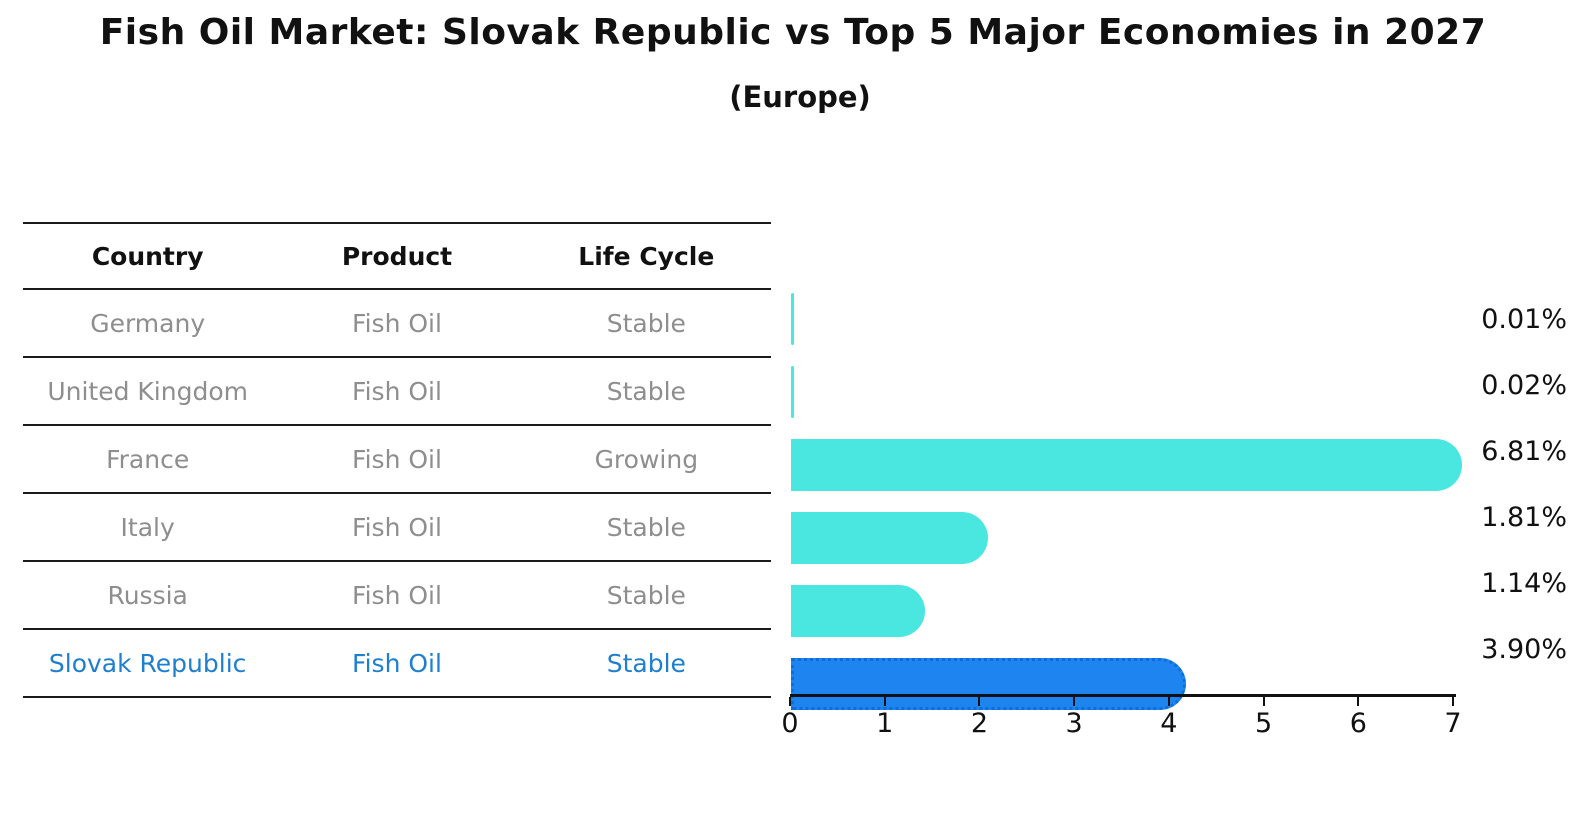 The image size is (1586, 823). I want to click on cell-country: Slovak Republic, so click(147, 663).